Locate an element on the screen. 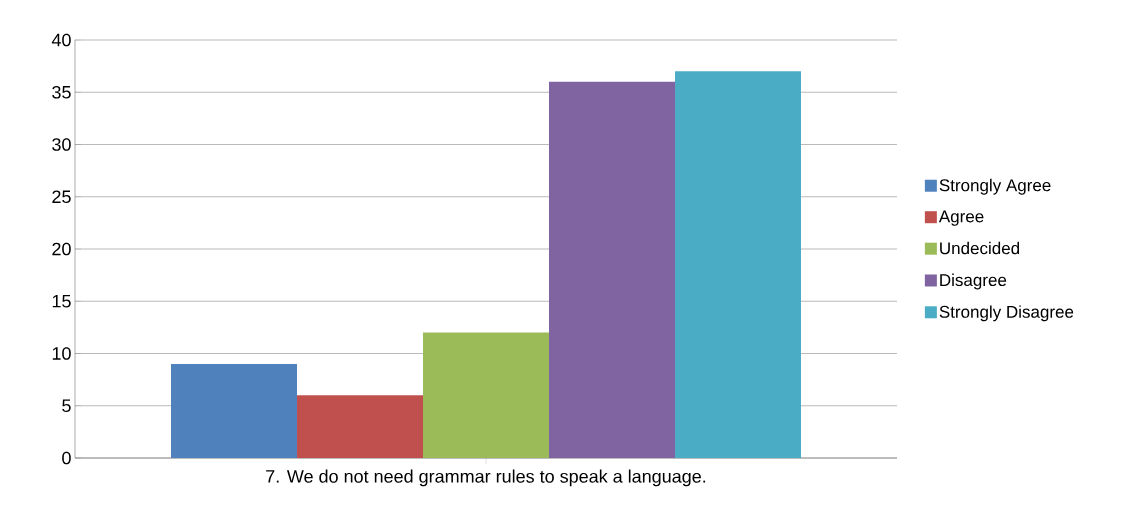 Image resolution: width=1141 pixels, height=515 pixels. y-tick-label: 25 is located at coordinates (61, 197).